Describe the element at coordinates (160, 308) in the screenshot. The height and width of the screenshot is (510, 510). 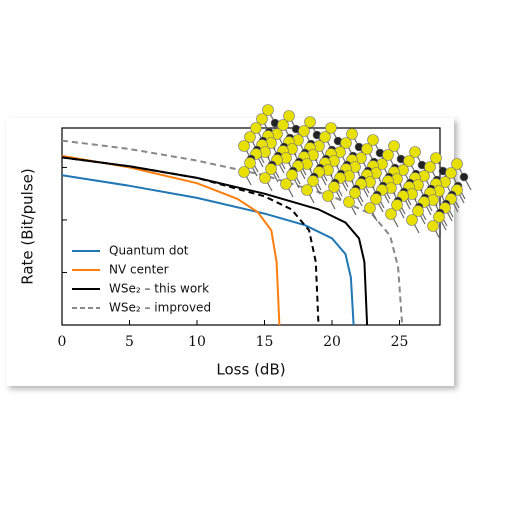
I see `legend-label: WSe₂ – improved` at that location.